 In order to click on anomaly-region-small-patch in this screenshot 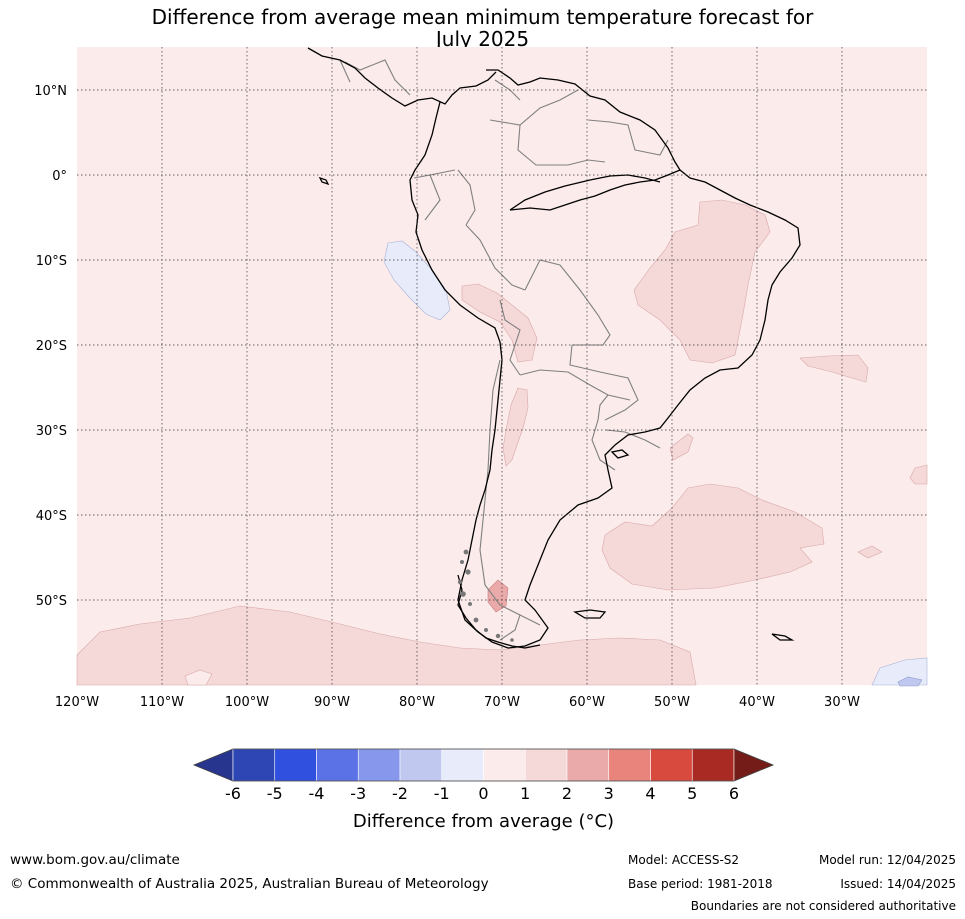, I will do `click(870, 552)`.